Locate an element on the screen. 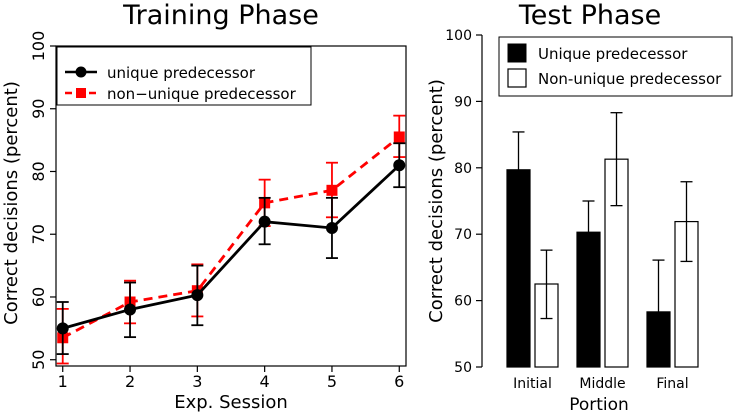  training-y-tick-label: 60 is located at coordinates (38, 297).